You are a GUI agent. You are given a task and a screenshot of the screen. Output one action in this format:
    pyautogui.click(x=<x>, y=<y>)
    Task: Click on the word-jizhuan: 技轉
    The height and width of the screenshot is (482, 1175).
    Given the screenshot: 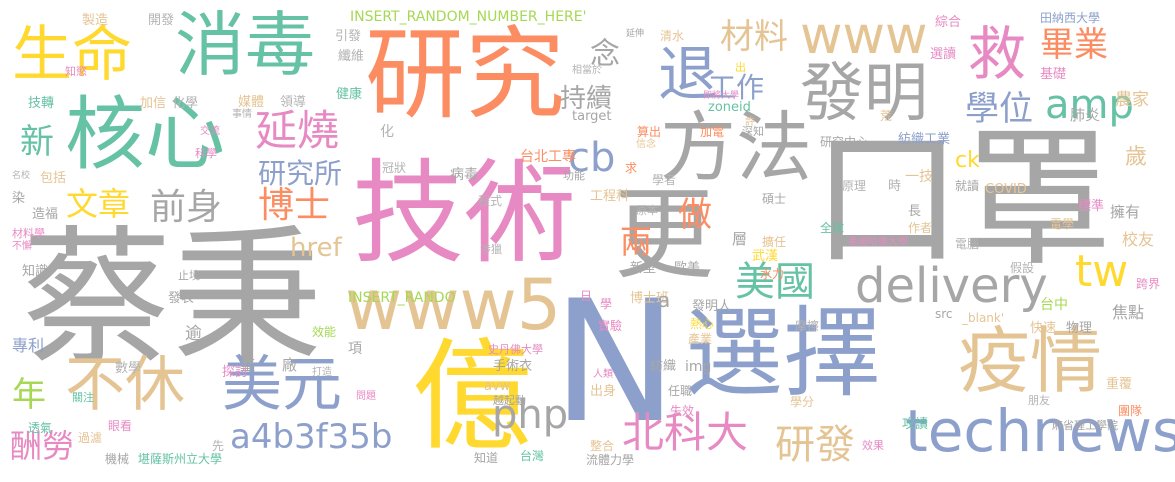 What is the action you would take?
    pyautogui.click(x=41, y=103)
    